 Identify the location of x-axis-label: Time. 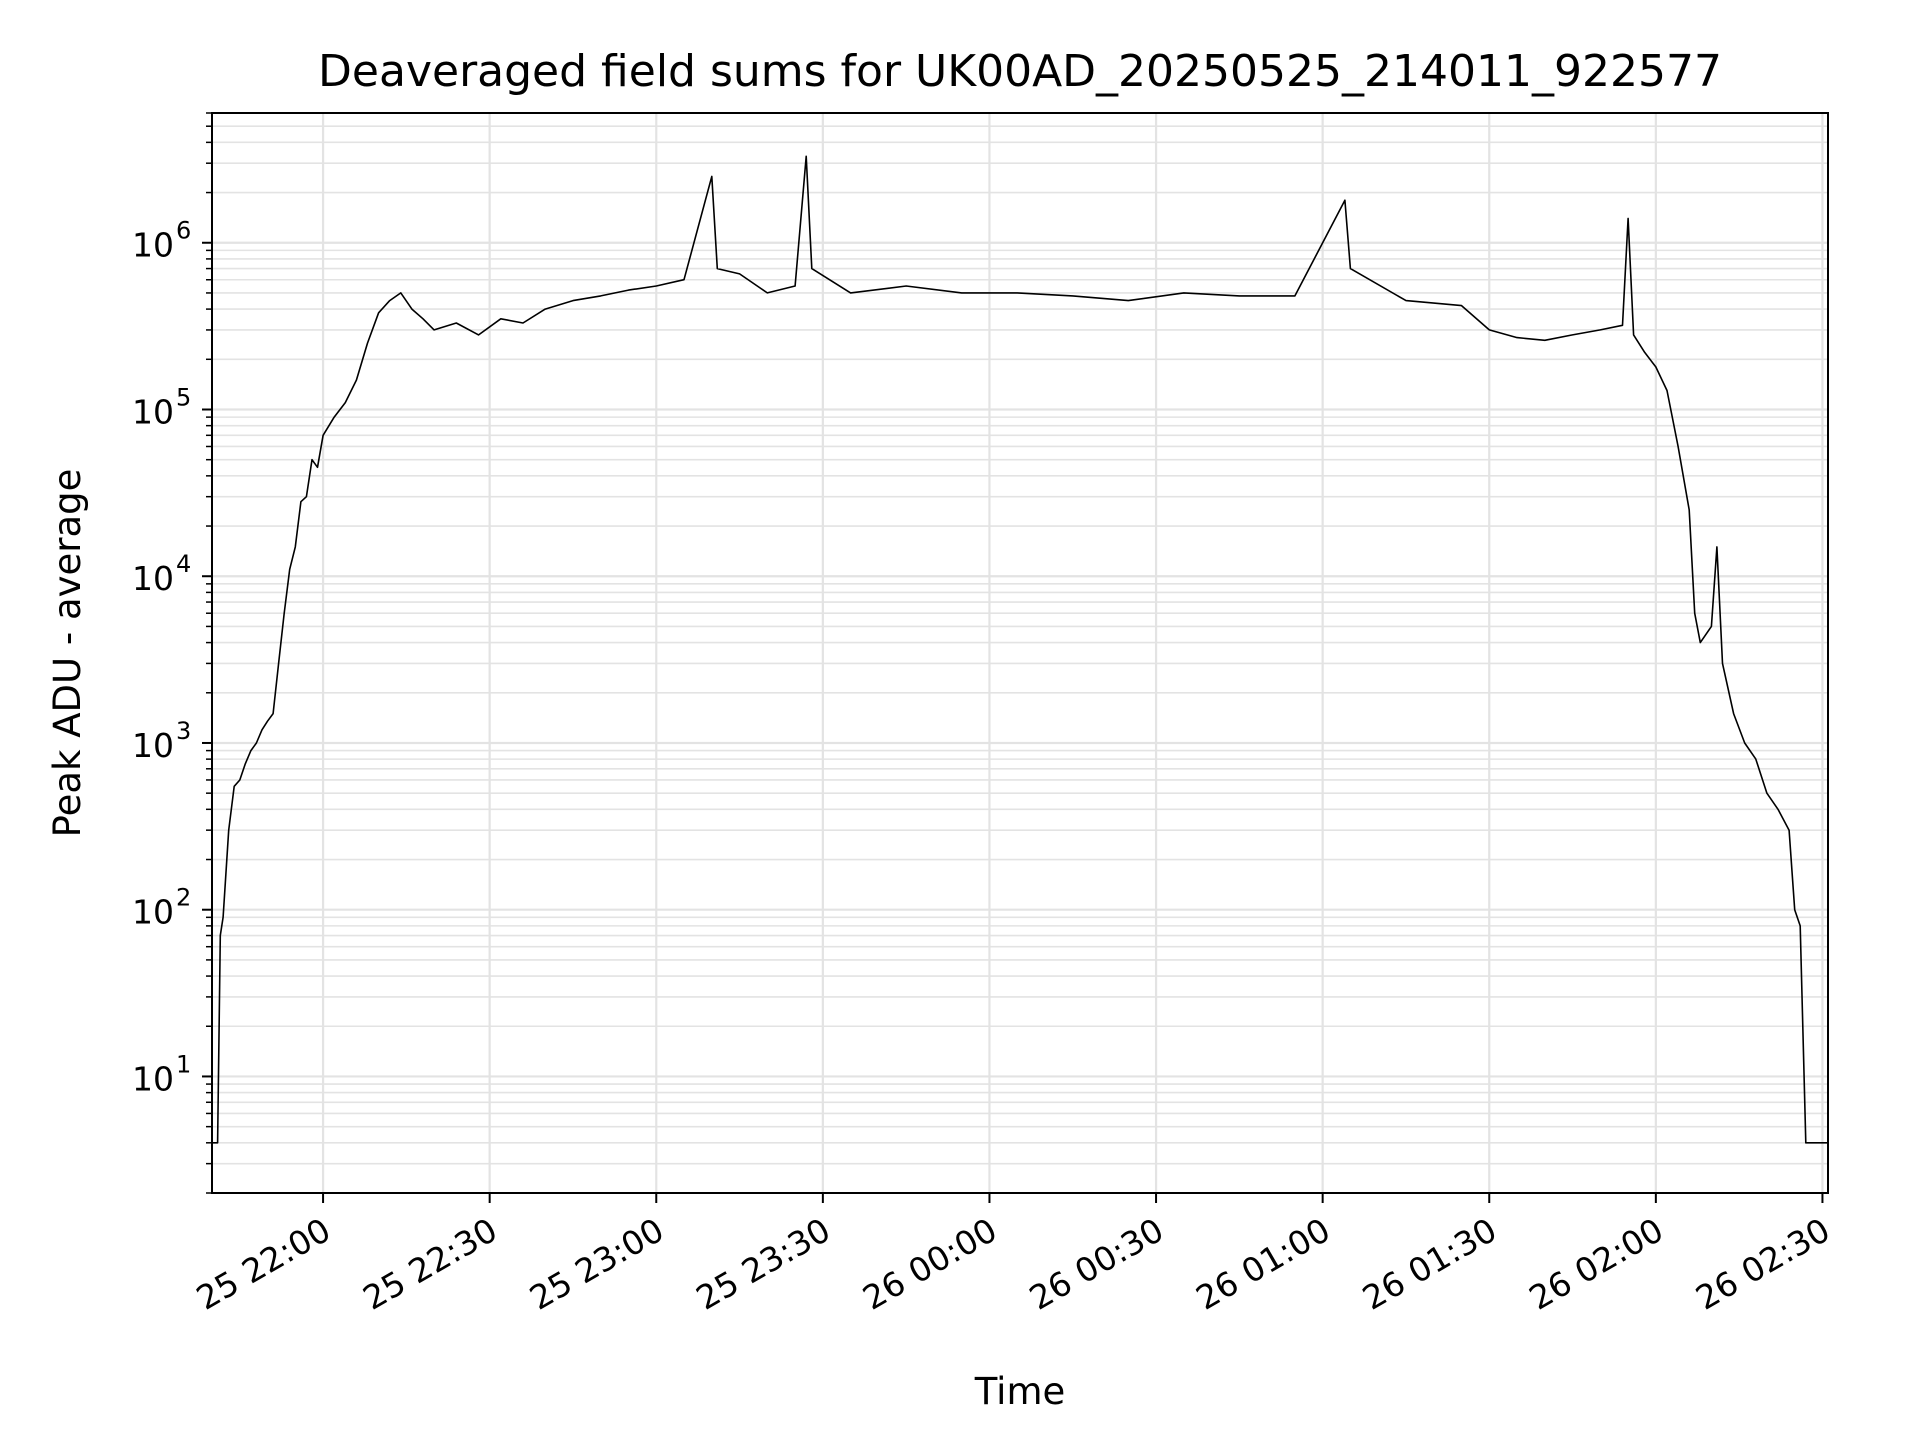
(1020, 1391).